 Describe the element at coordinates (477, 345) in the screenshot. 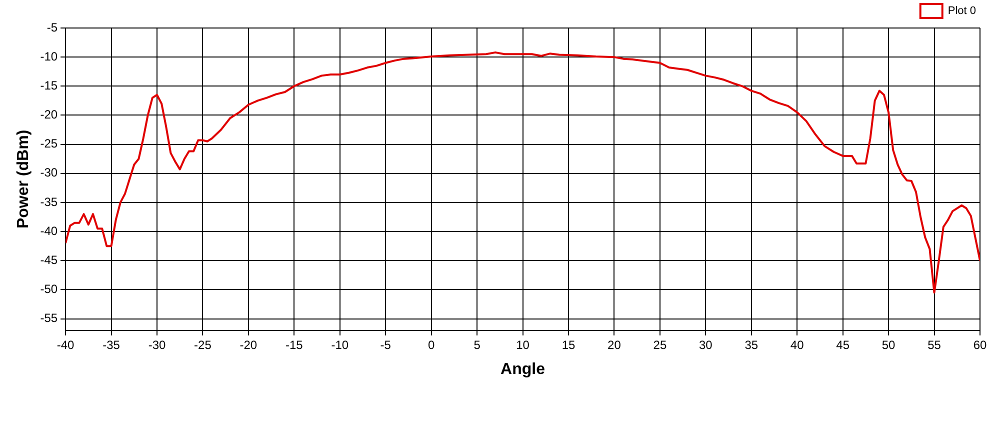

I see `x-tick-label: 5` at that location.